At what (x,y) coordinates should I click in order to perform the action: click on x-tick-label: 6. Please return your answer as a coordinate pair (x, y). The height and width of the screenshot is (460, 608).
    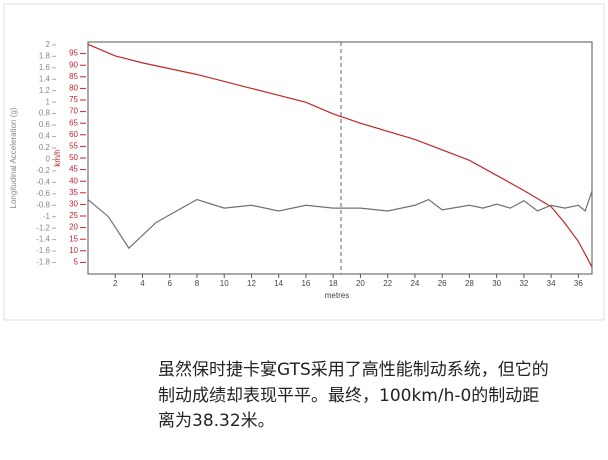
    Looking at the image, I should click on (170, 283).